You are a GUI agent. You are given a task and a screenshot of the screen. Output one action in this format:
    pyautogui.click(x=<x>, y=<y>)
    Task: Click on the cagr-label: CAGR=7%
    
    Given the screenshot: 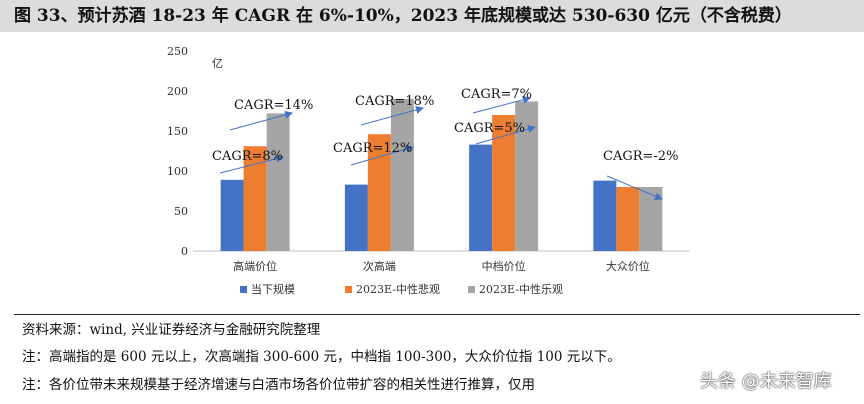 What is the action you would take?
    pyautogui.click(x=496, y=94)
    